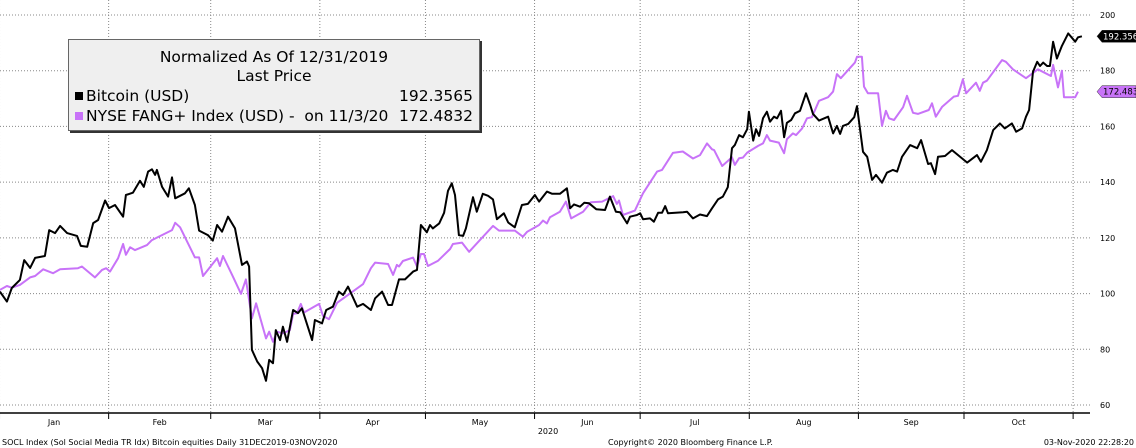  Describe the element at coordinates (1107, 238) in the screenshot. I see `y-tick-label: 120` at that location.